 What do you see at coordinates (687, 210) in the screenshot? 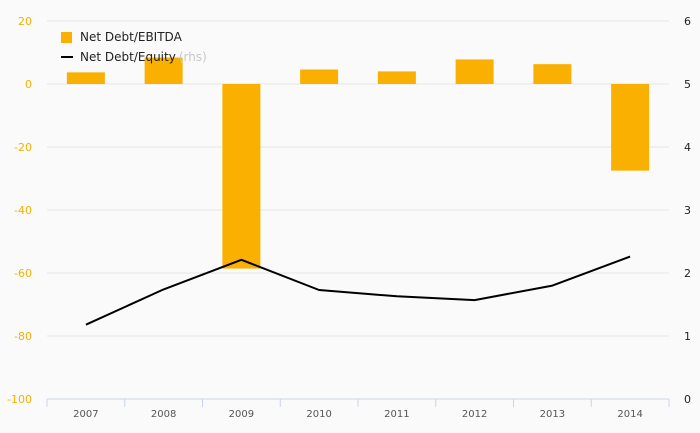
I see `y-right-tick-label-3: 3` at bounding box center [687, 210].